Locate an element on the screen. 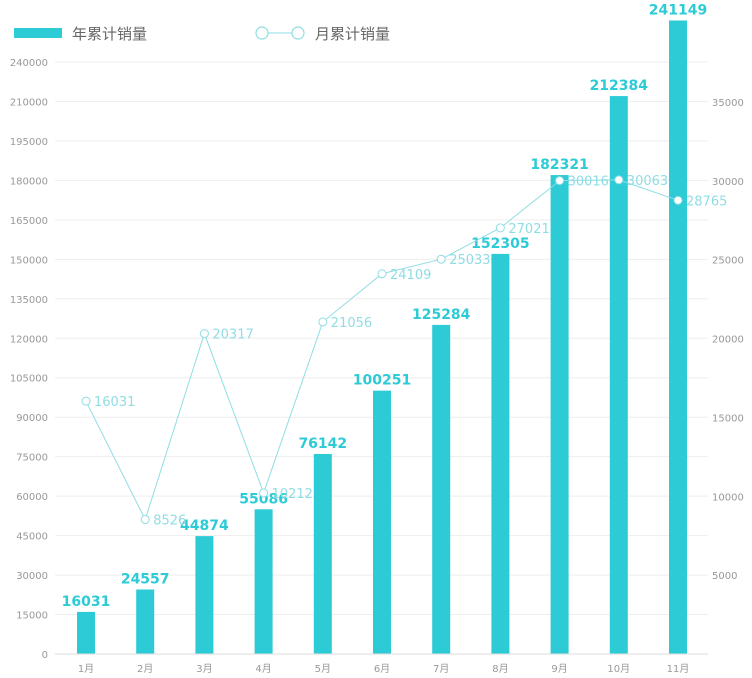 This screenshot has width=752, height=678. line-value-label: 30016 is located at coordinates (588, 182).